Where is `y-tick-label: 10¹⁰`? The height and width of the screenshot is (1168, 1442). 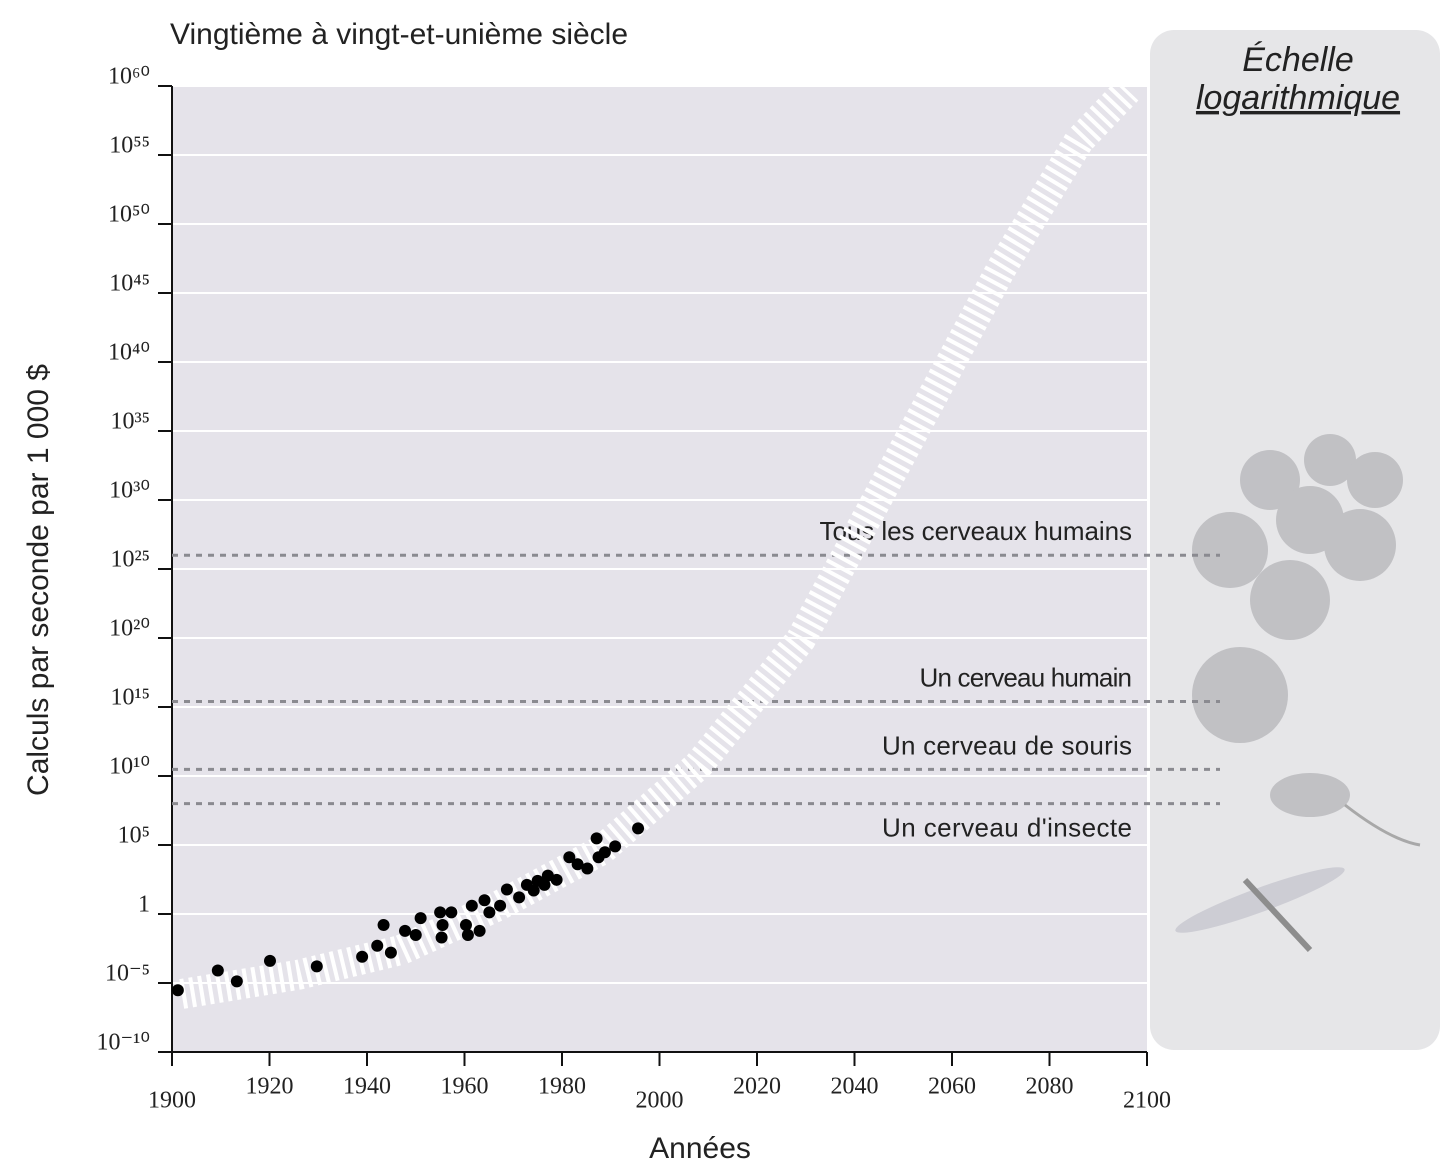 y-tick-label: 10¹⁰ is located at coordinates (129, 767).